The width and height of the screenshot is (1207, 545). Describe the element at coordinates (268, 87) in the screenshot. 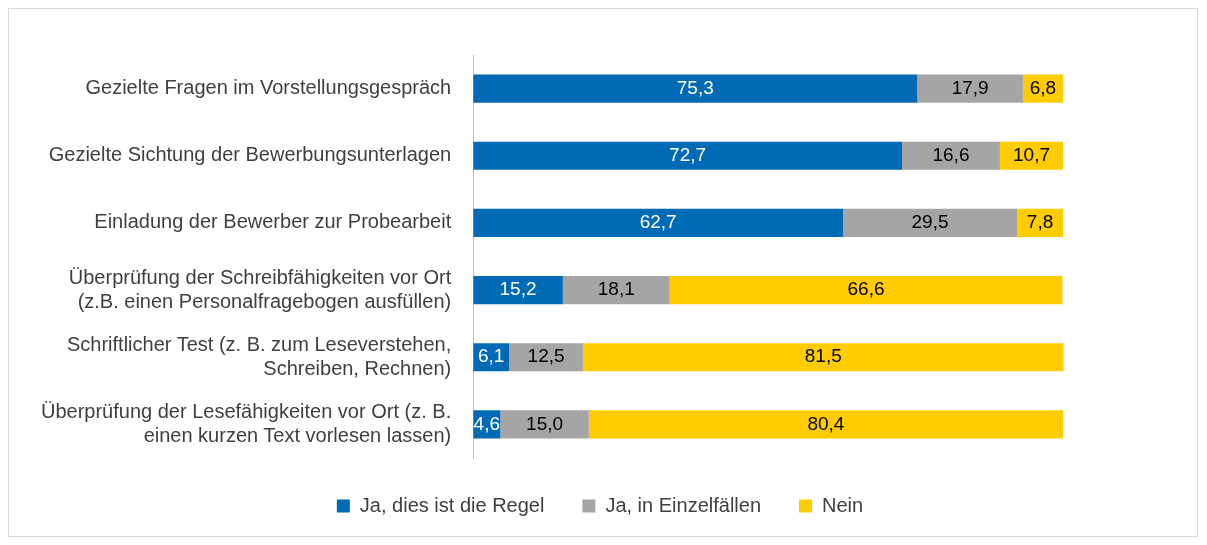

I see `y-tick-label: Gezielte Fragen im Vorstellungsgespräch` at that location.